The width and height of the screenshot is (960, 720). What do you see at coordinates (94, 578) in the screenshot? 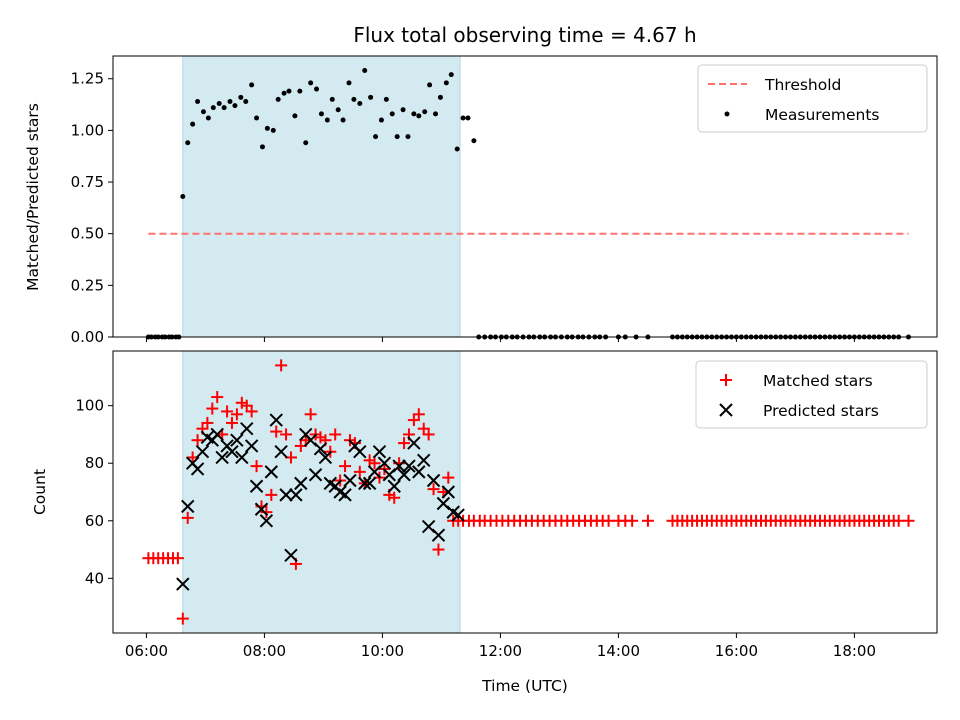
I see `bottom-y-tick-label: 40` at bounding box center [94, 578].